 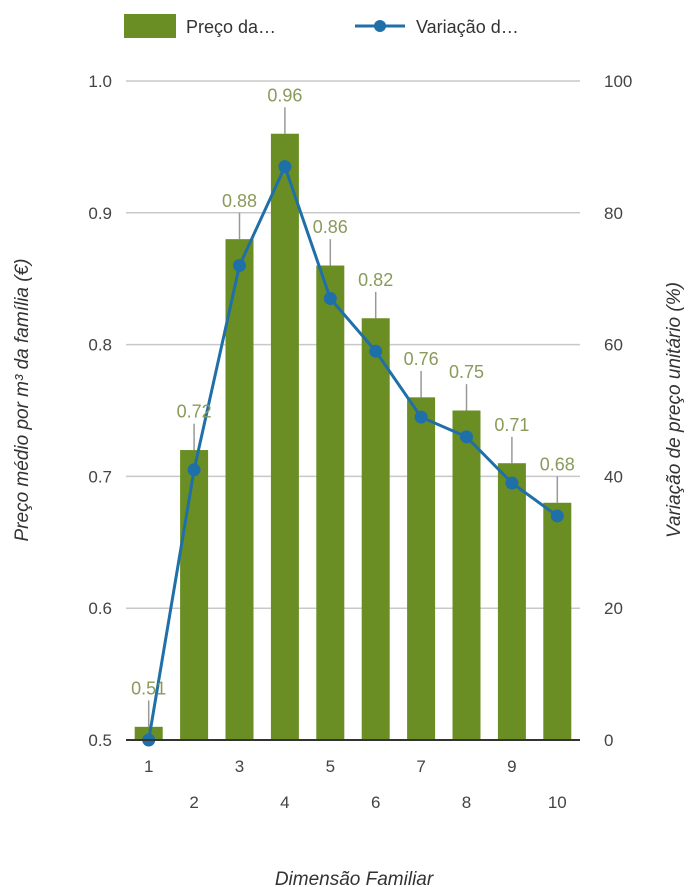 I want to click on legend-bar-swatch, so click(x=150, y=26).